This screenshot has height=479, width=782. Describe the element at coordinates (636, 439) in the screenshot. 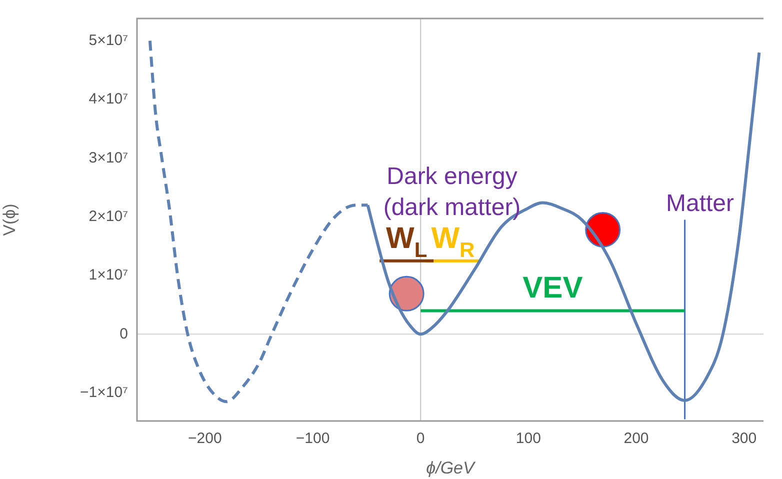

I see `x-tick-label: 200` at that location.